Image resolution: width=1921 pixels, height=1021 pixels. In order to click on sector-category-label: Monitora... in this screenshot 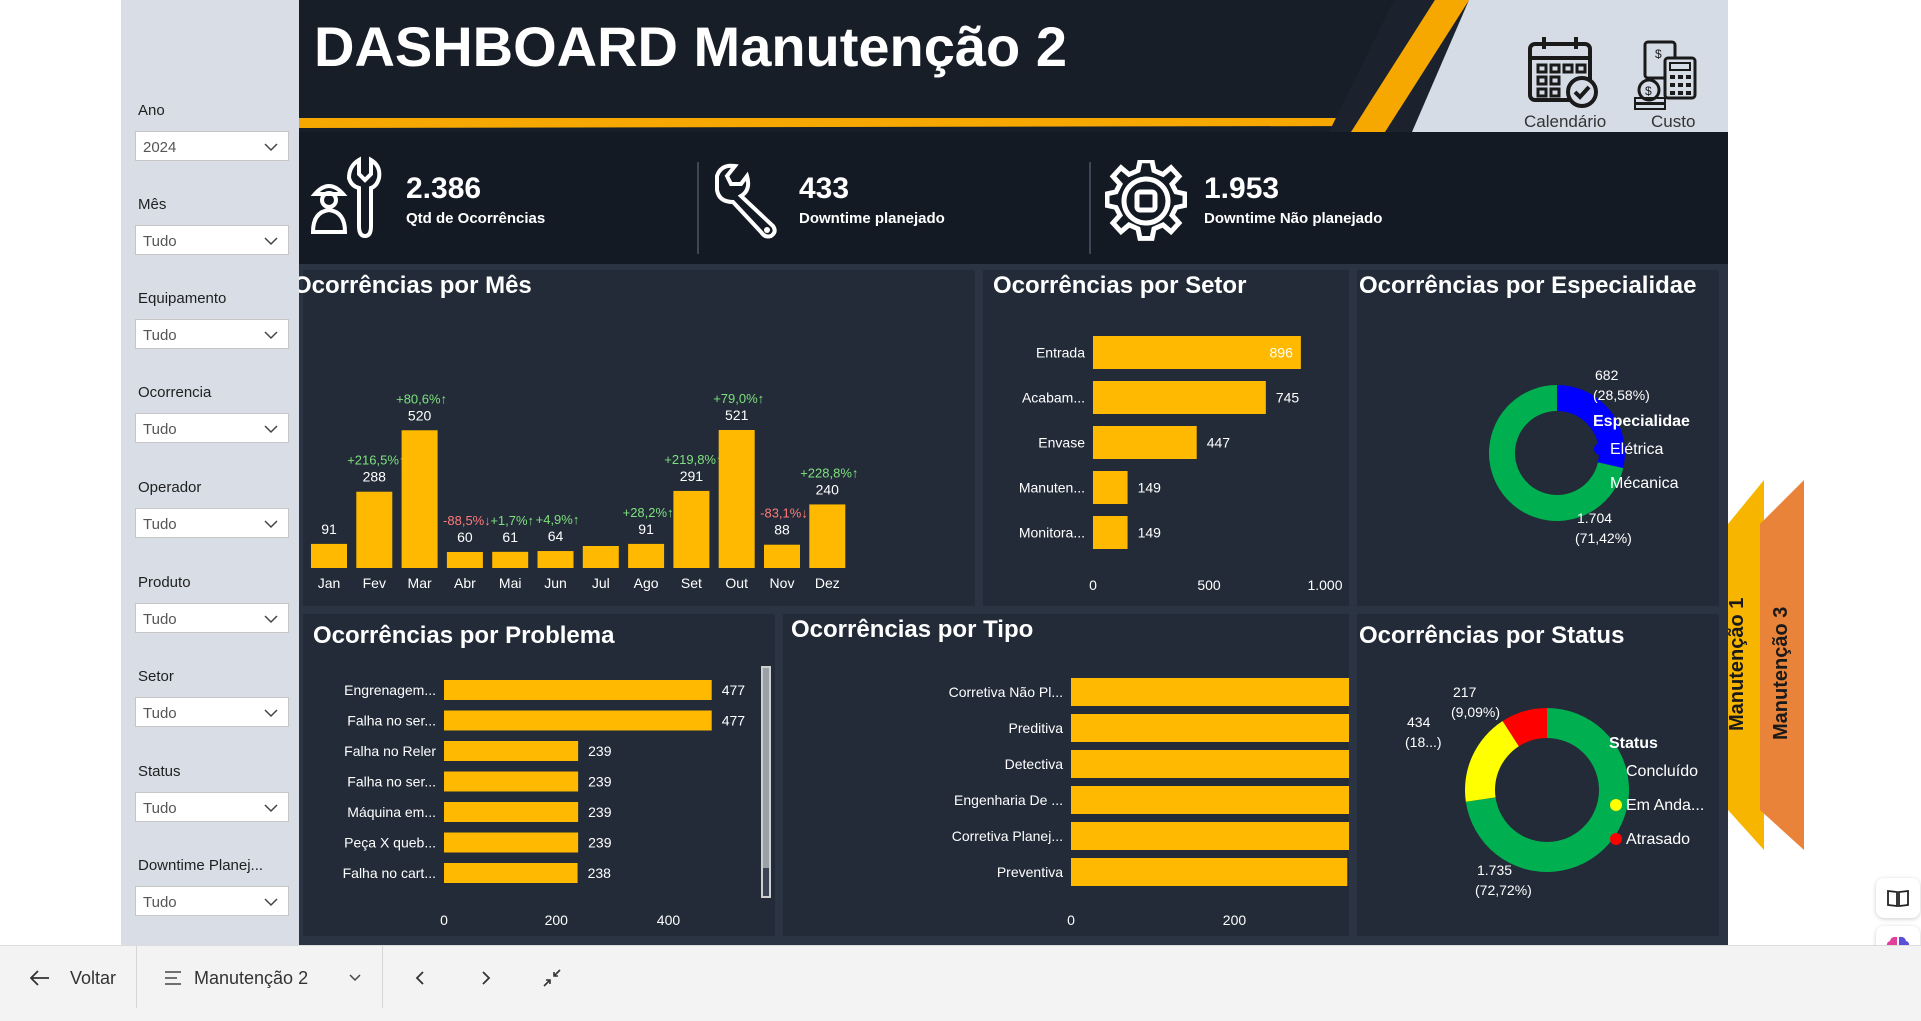, I will do `click(1052, 533)`.